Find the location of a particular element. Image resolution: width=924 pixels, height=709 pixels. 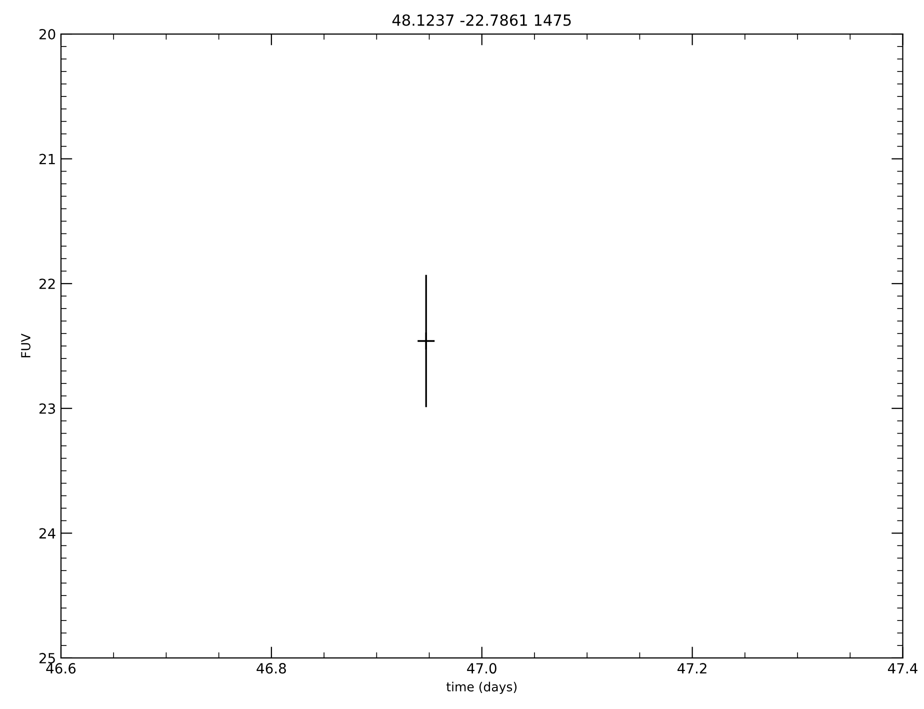

x-tick-label: 46.6 is located at coordinates (61, 668).